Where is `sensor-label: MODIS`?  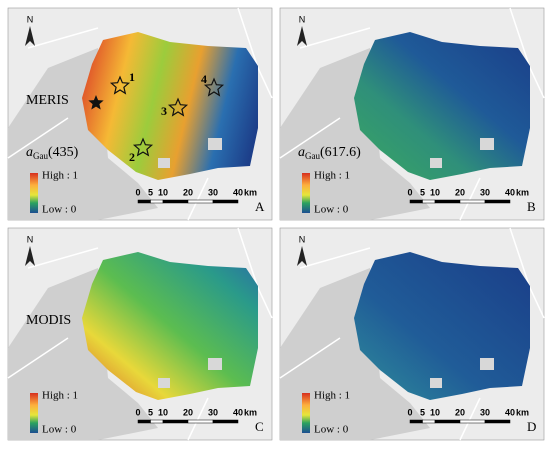 sensor-label: MODIS is located at coordinates (48, 320).